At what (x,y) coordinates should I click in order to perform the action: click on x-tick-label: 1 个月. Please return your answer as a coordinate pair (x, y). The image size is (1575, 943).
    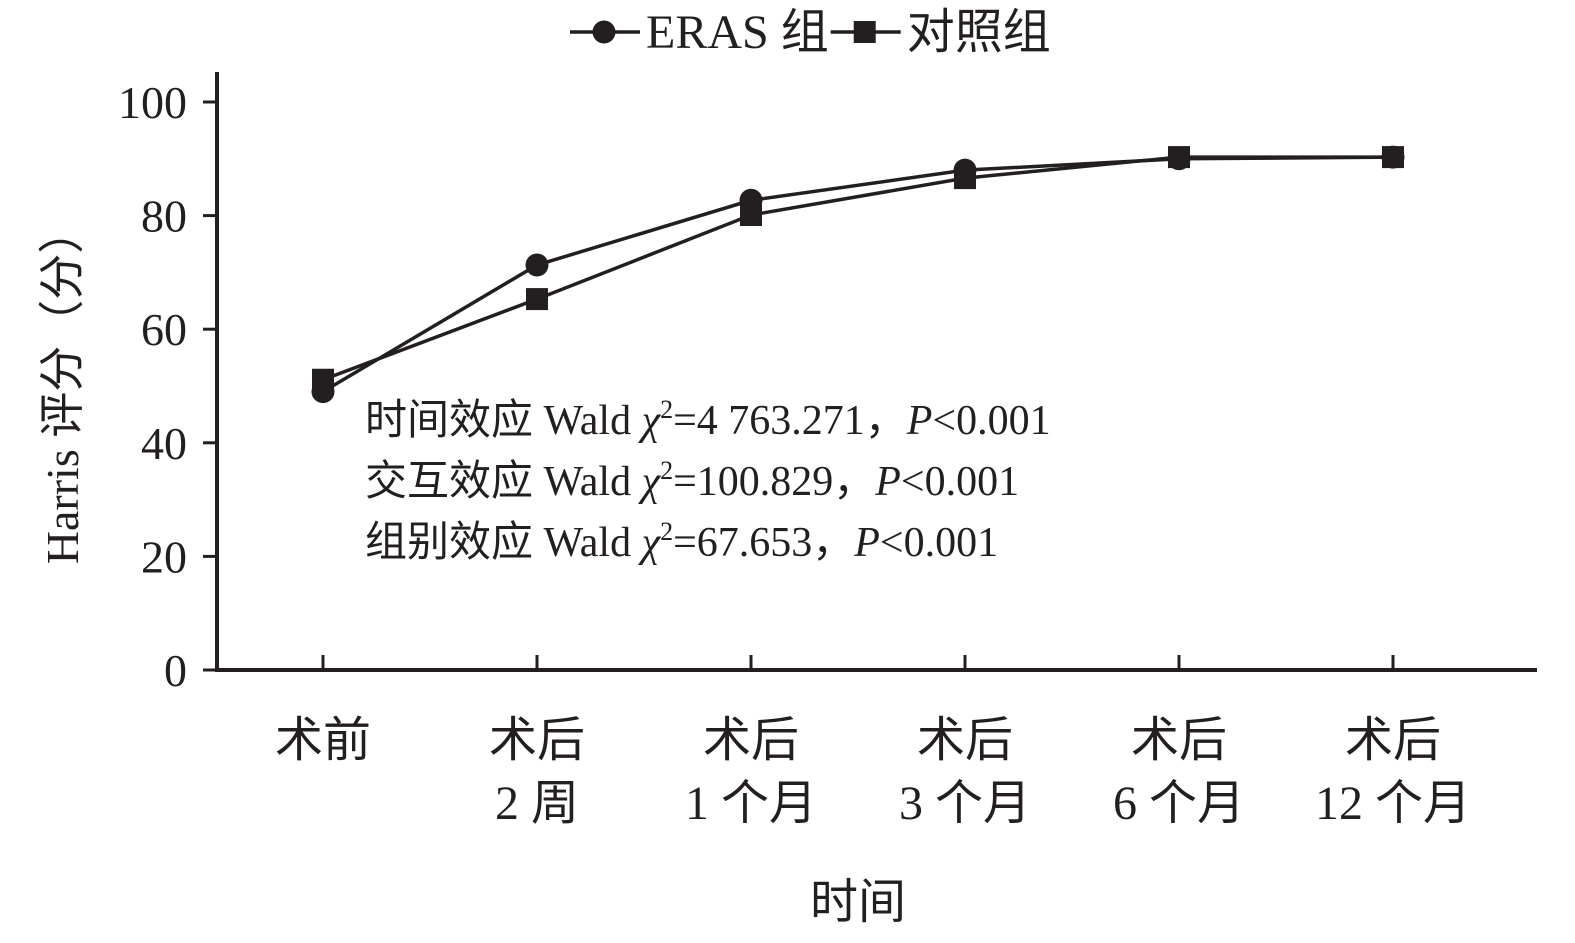
    Looking at the image, I should click on (751, 803).